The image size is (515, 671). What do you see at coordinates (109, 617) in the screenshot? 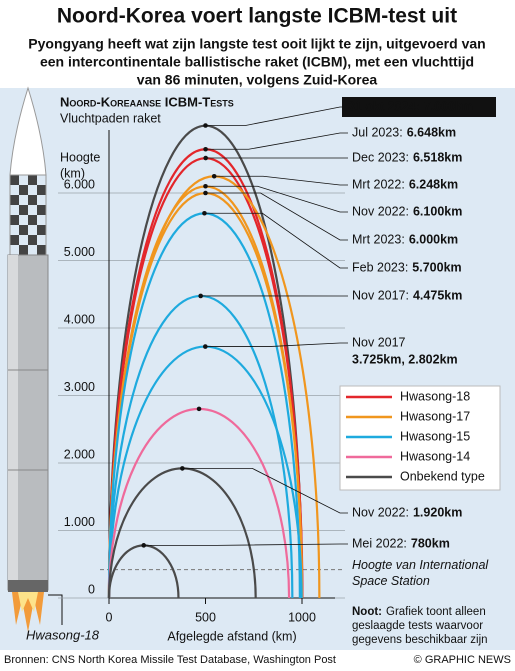
I see `x-tick-label: 0` at bounding box center [109, 617].